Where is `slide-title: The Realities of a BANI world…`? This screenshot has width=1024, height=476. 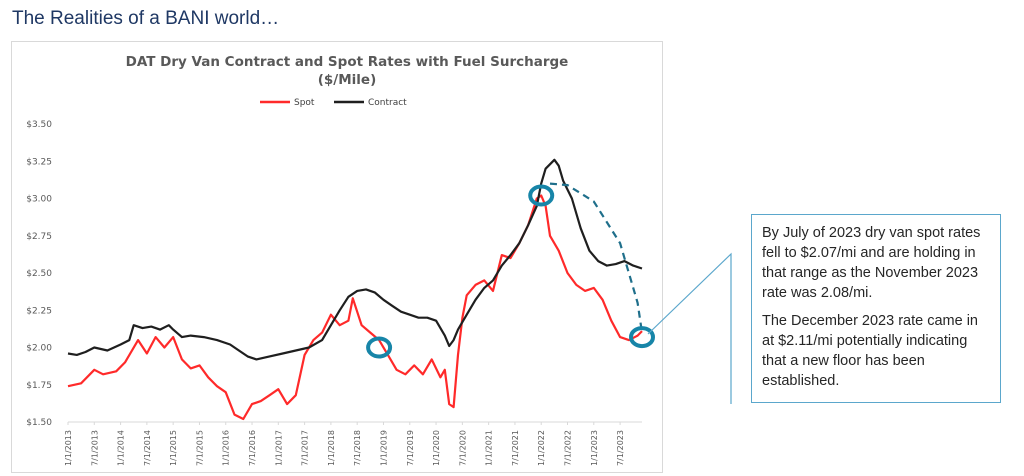 slide-title: The Realities of a BANI world… is located at coordinates (146, 18).